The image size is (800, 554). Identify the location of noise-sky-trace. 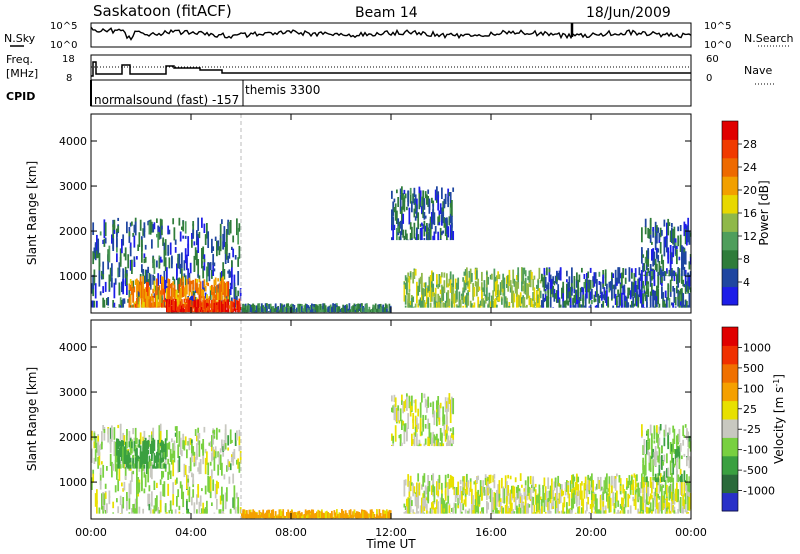
(391, 33).